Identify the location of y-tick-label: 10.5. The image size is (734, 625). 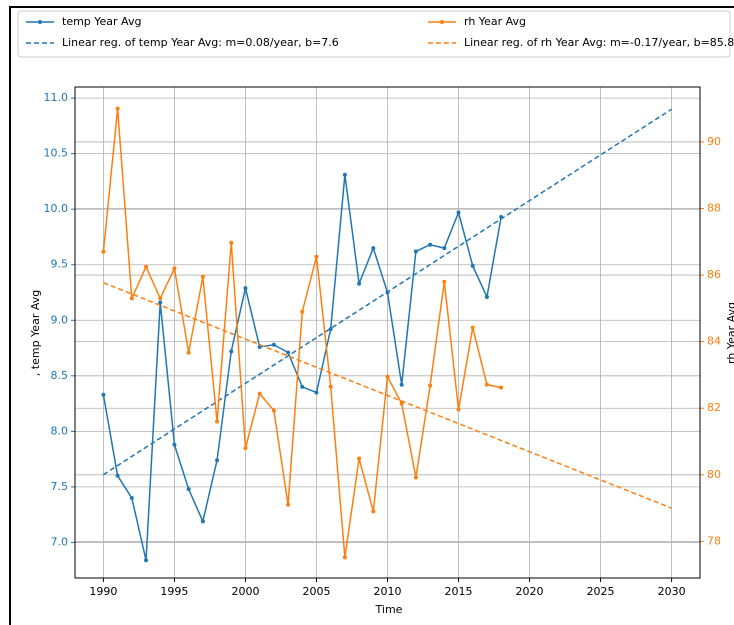
(56, 153).